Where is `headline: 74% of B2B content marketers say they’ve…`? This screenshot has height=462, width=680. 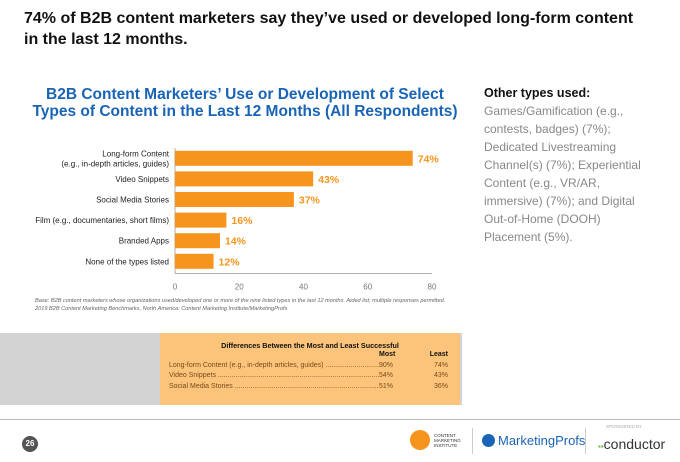
headline: 74% of B2B content marketers say they’ve… is located at coordinates (329, 29).